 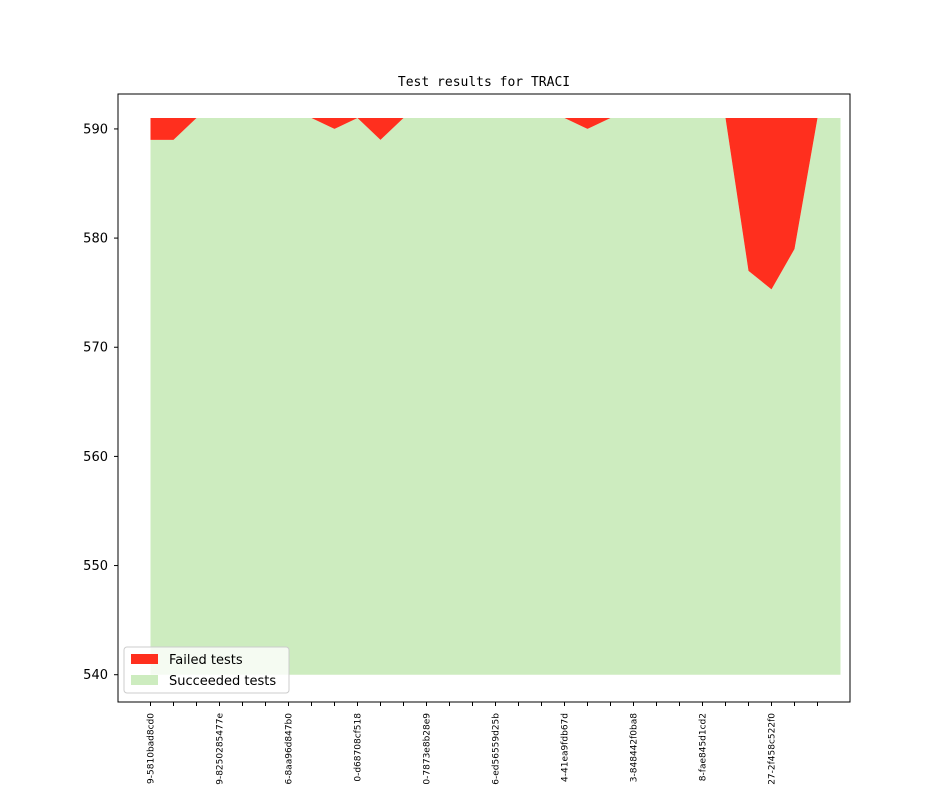 What do you see at coordinates (95, 239) in the screenshot?
I see `y-tick-label: 580` at bounding box center [95, 239].